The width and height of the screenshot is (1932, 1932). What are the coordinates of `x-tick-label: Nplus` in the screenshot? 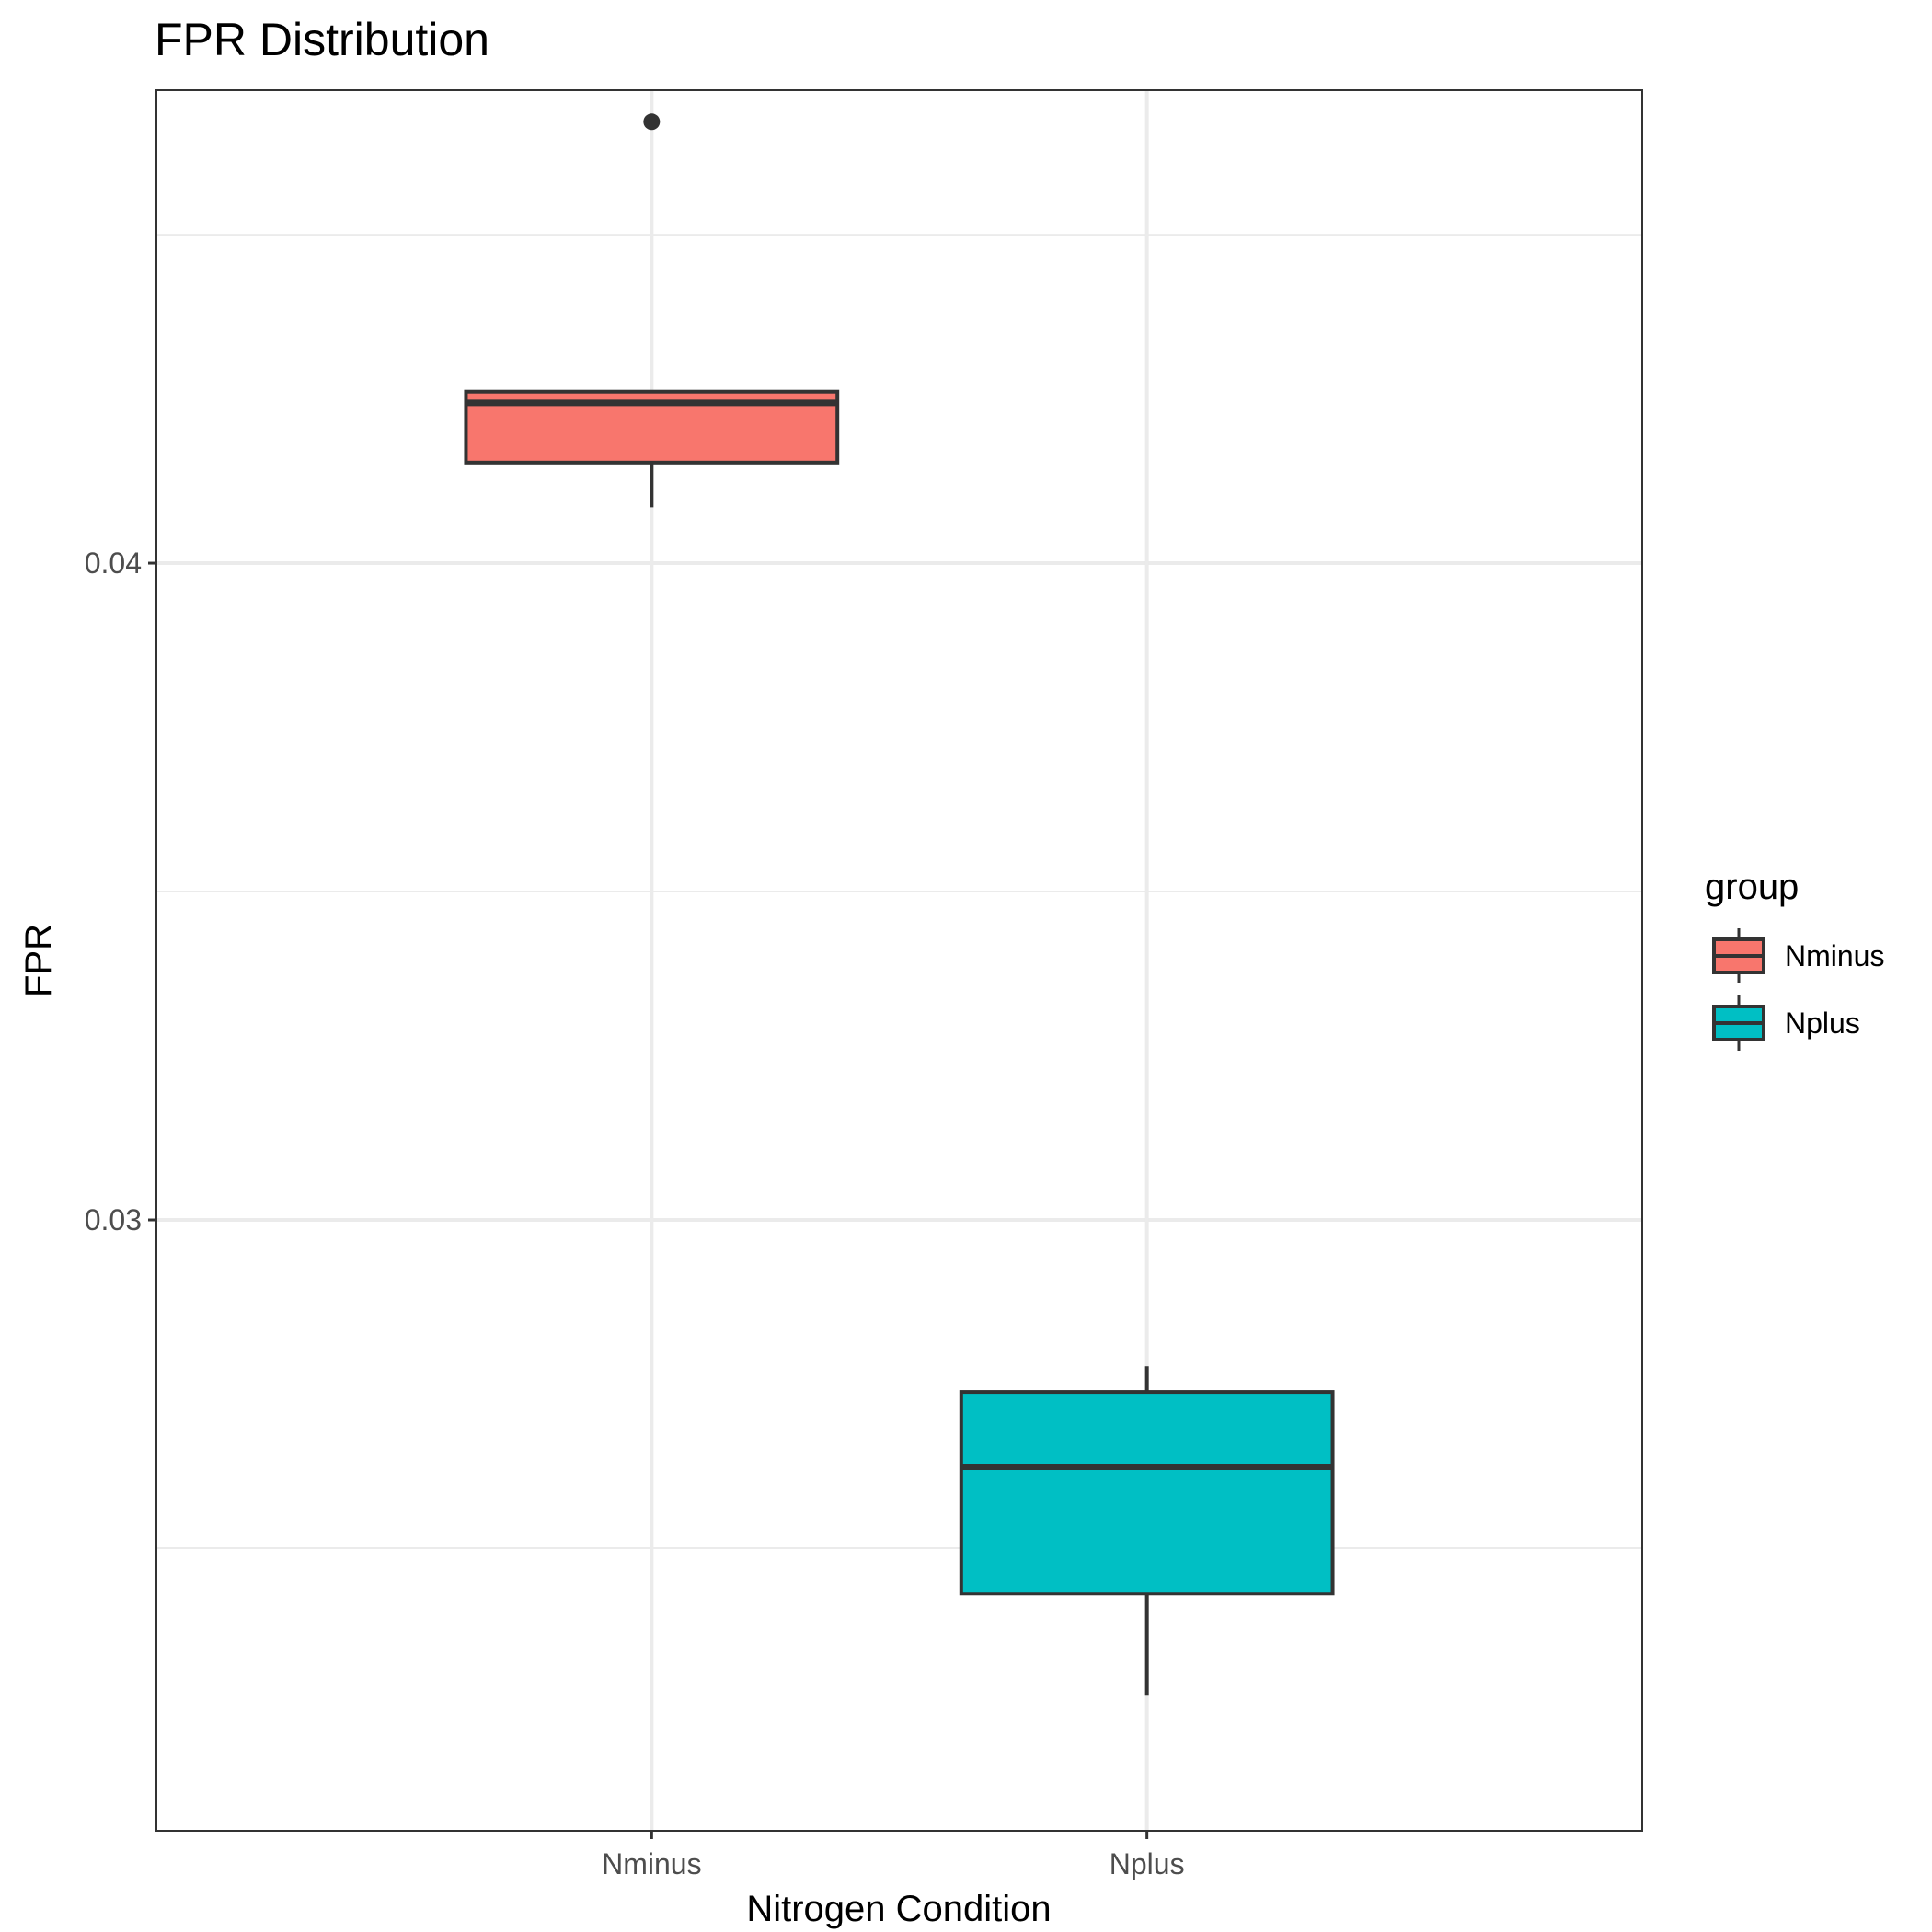 It's located at (1147, 1863).